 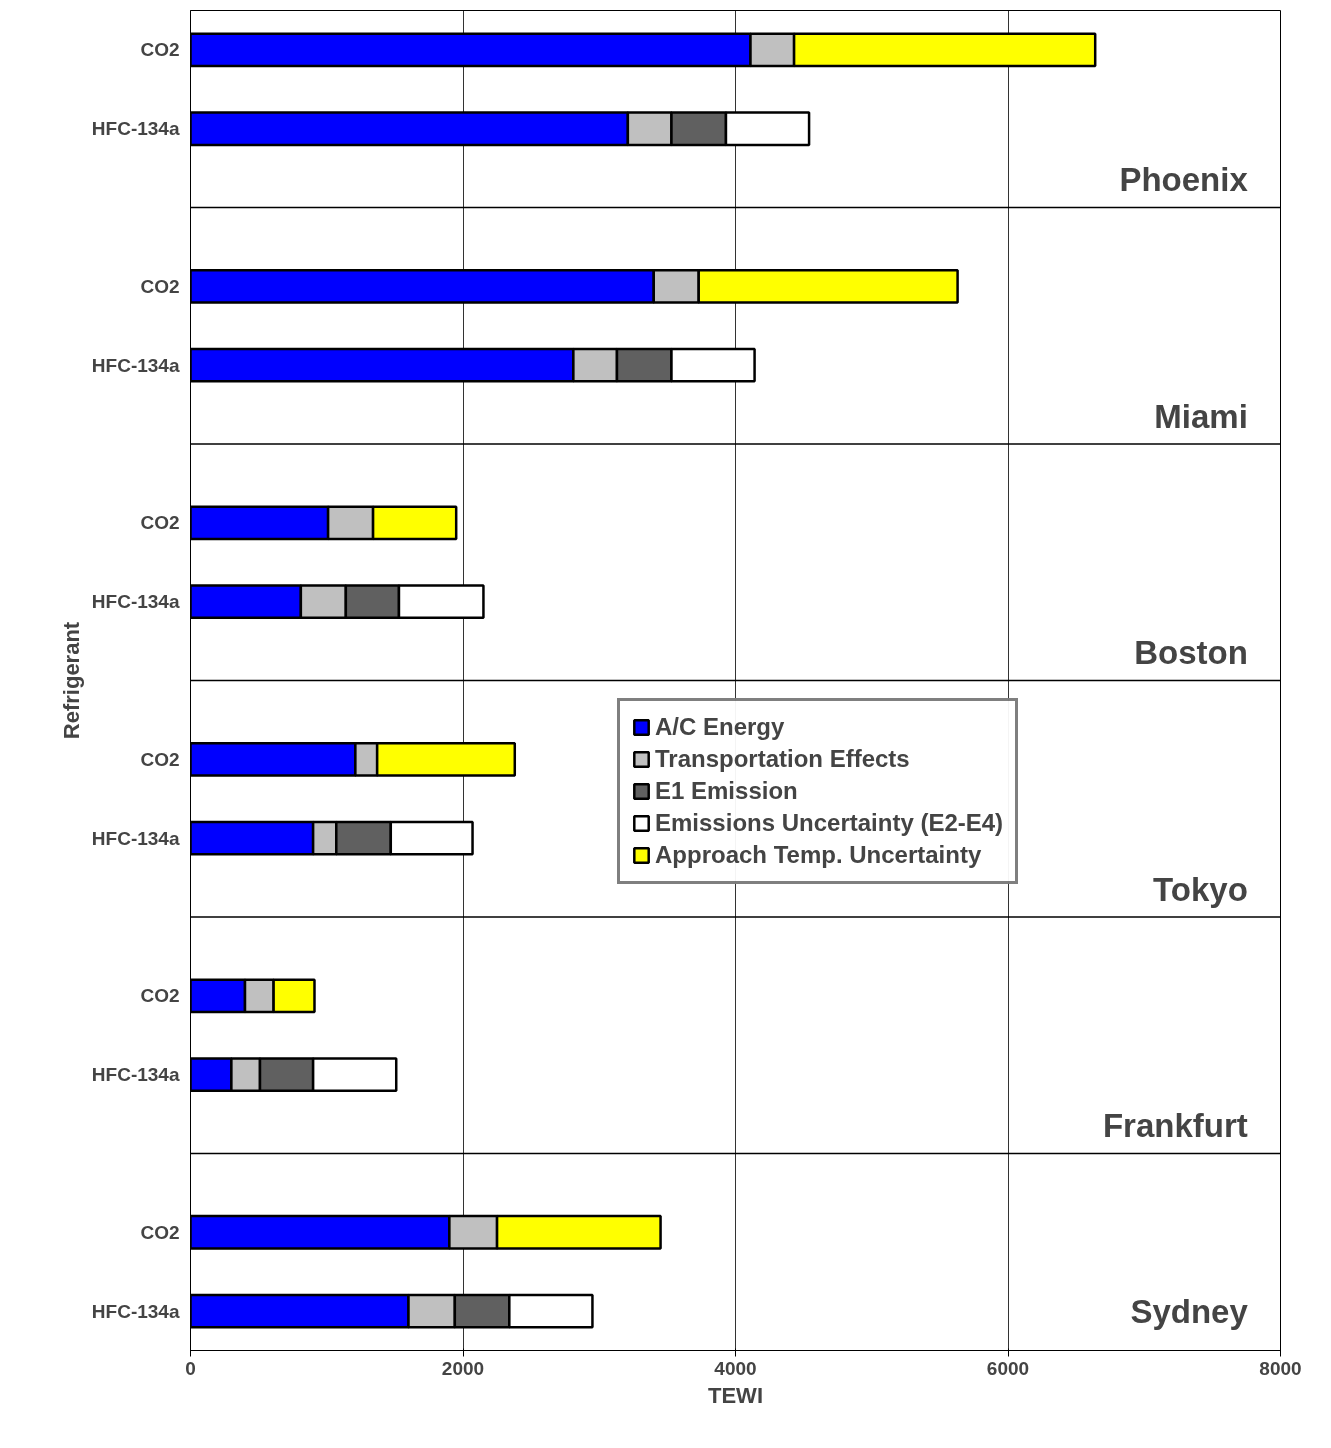 I want to click on x-tick-label: 8000, so click(x=1280, y=1368).